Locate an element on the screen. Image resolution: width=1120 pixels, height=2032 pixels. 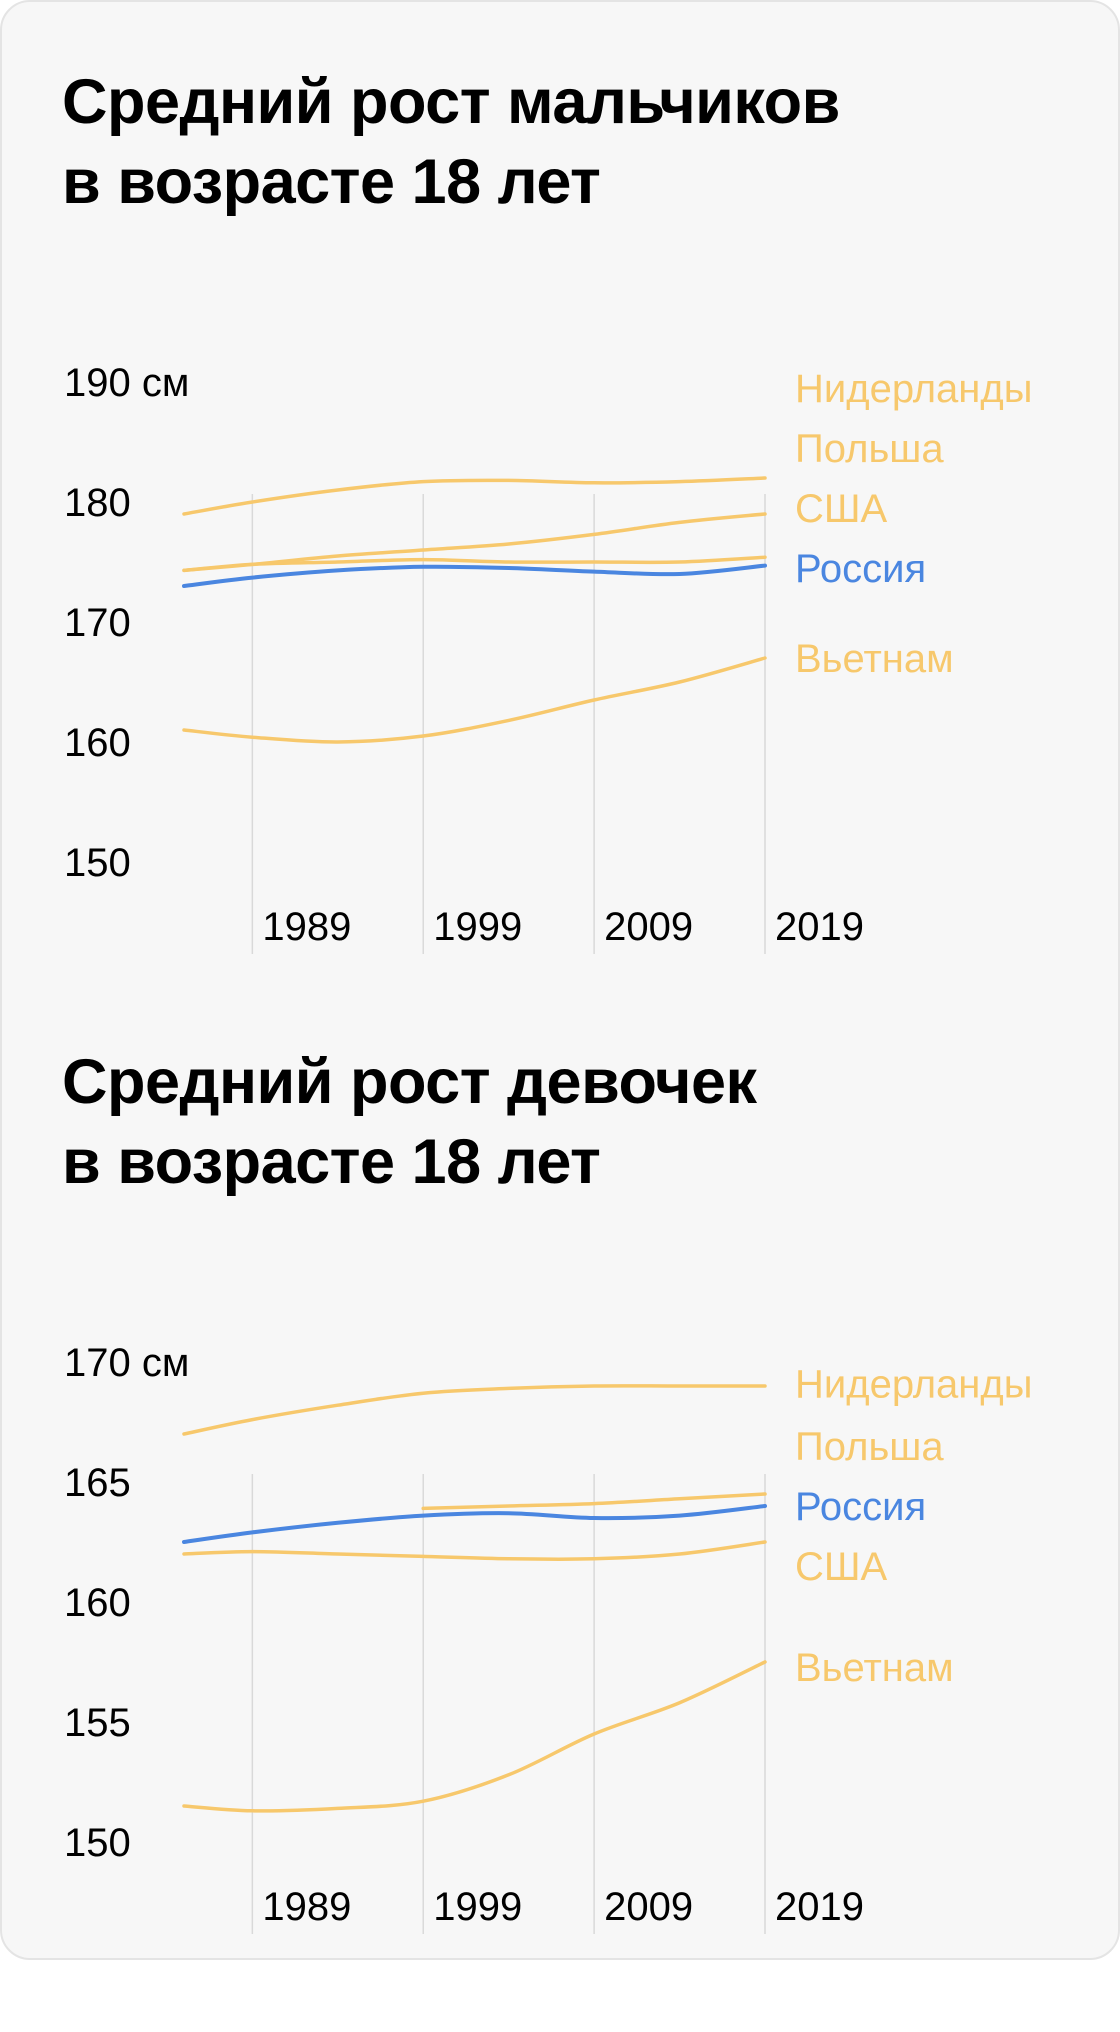
y-tick-label: 180 is located at coordinates (97, 503).